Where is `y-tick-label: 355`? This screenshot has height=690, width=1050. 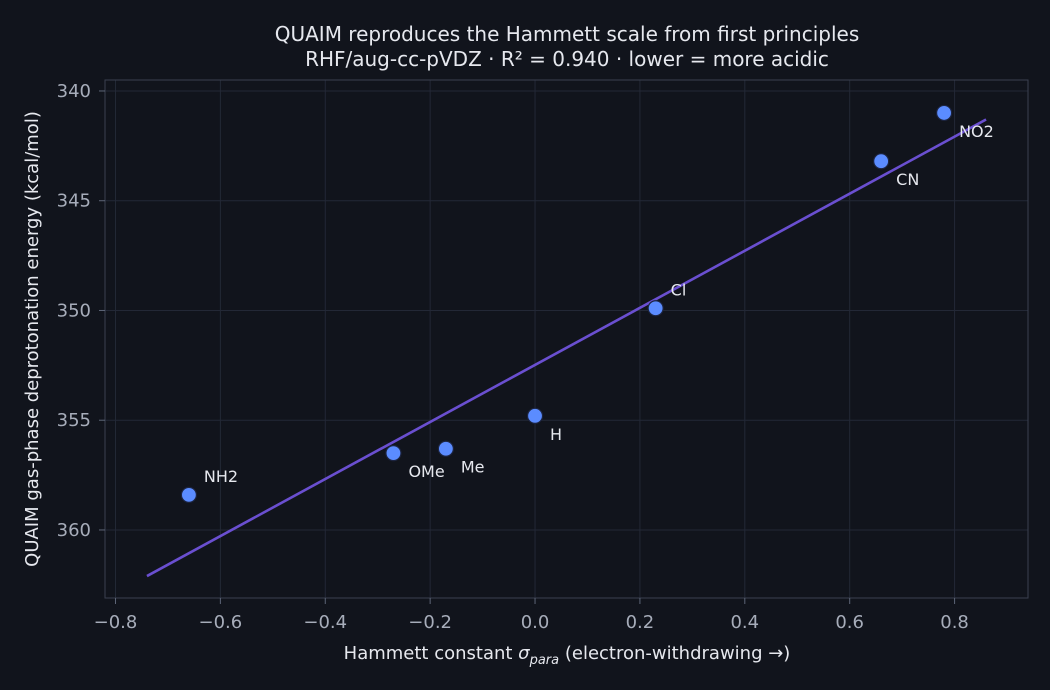
y-tick-label: 355 is located at coordinates (74, 420).